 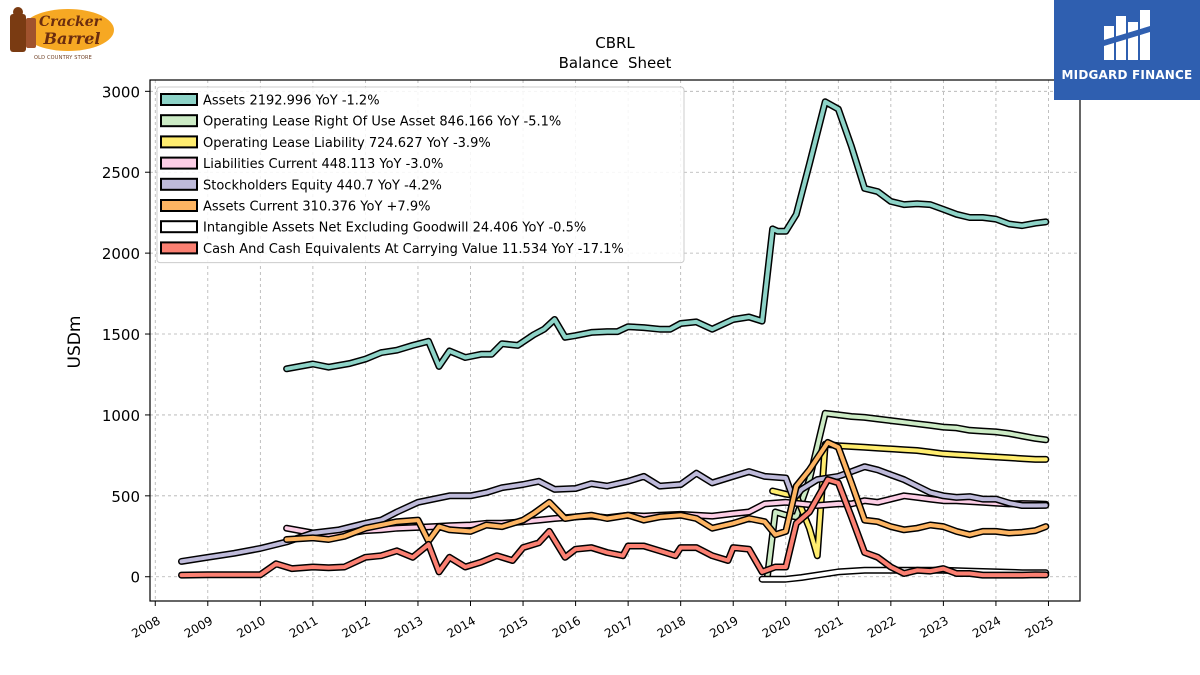 I want to click on y-tick-label: 0, so click(x=135, y=578).